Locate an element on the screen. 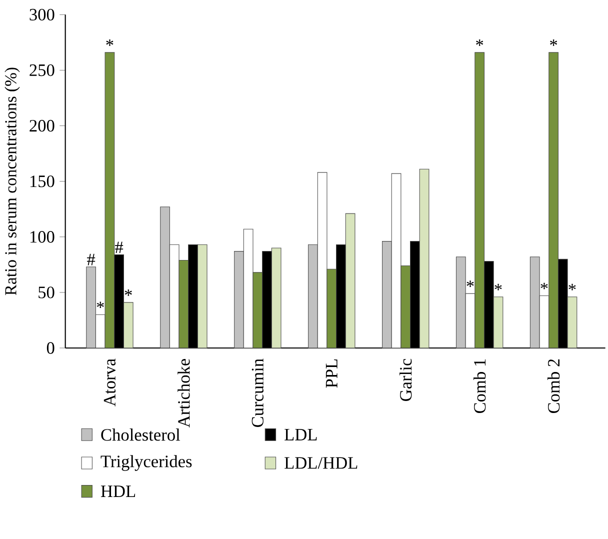 Image resolution: width=608 pixels, height=539 pixels. legend-label: Triglycerides is located at coordinates (146, 463).